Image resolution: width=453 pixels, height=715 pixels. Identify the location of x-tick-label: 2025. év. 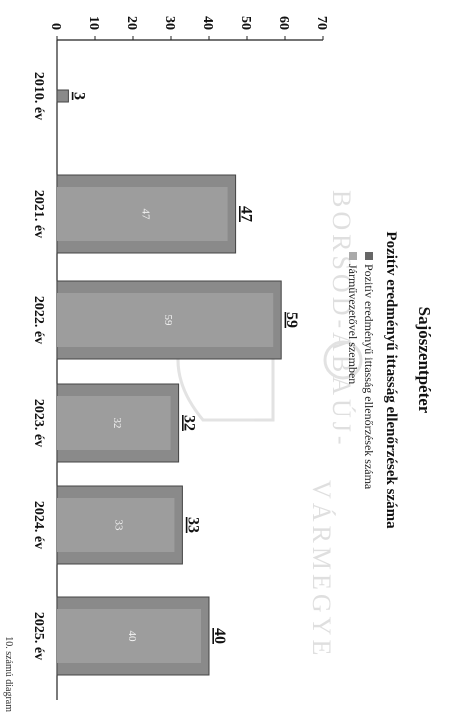
(38, 636).